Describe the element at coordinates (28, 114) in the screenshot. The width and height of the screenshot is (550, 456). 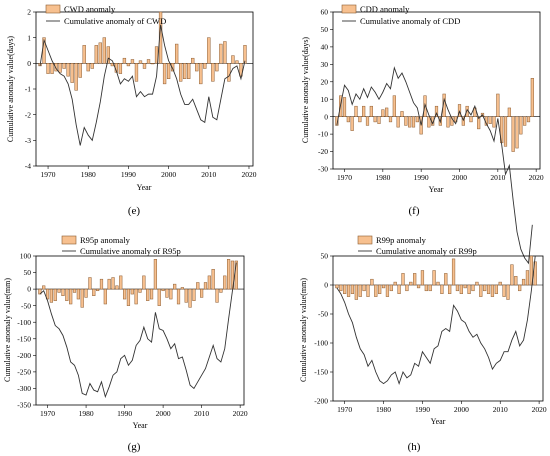
I see `y-tick-label: -2` at that location.